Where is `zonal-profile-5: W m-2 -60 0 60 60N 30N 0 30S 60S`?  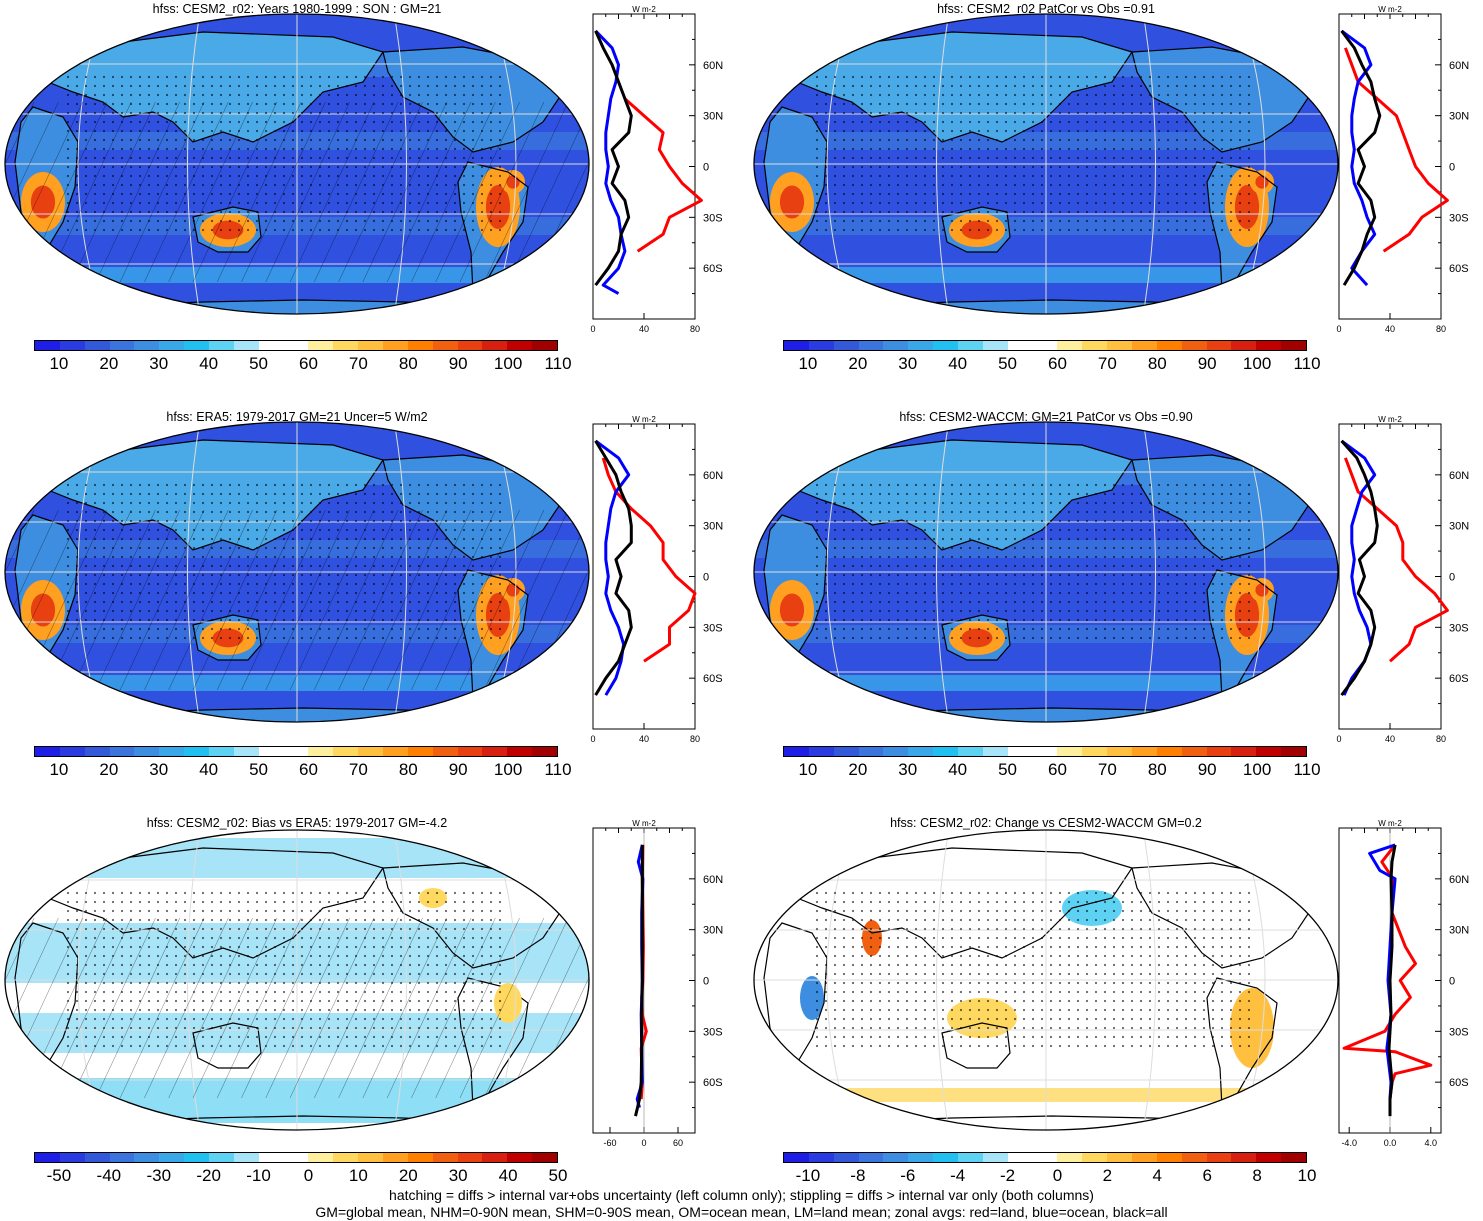
zonal-profile-5: W m-2 -60 0 60 60N 30N 0 30S 60S is located at coordinates (657, 983).